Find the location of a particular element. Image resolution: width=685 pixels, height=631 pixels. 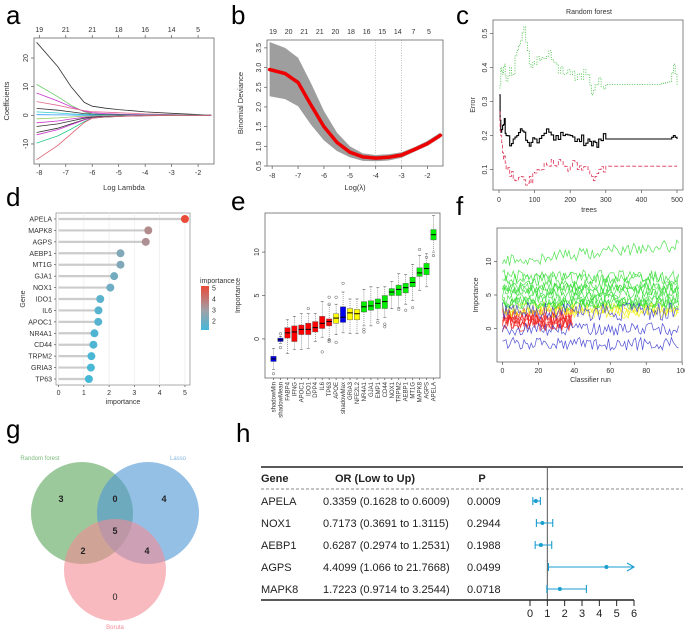

box-IFNG is located at coordinates (294, 333).